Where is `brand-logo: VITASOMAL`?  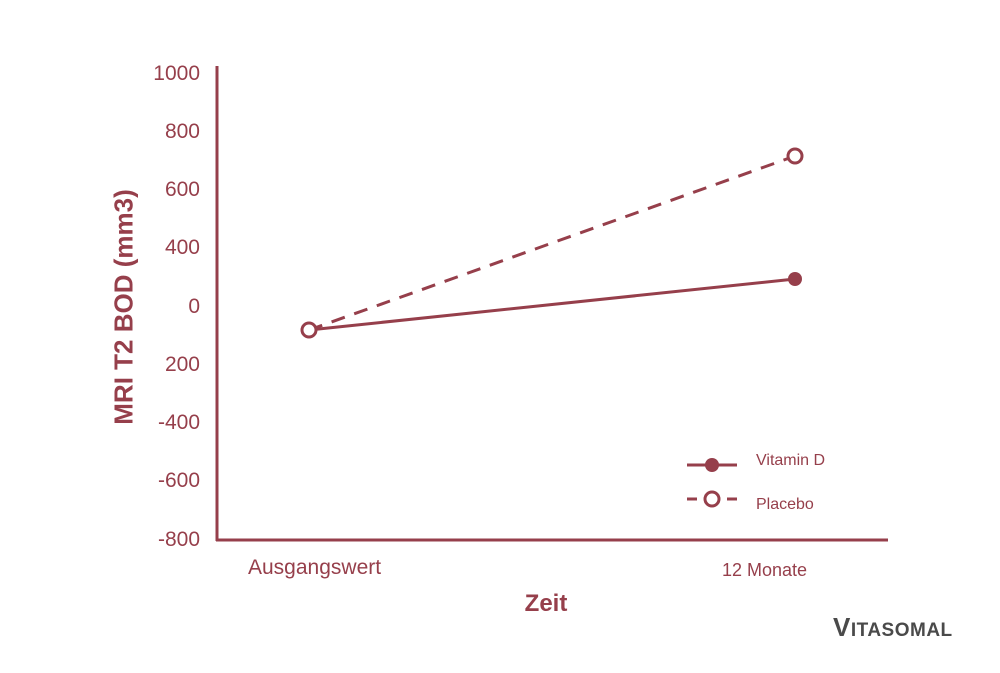
brand-logo: VITASOMAL is located at coordinates (893, 627).